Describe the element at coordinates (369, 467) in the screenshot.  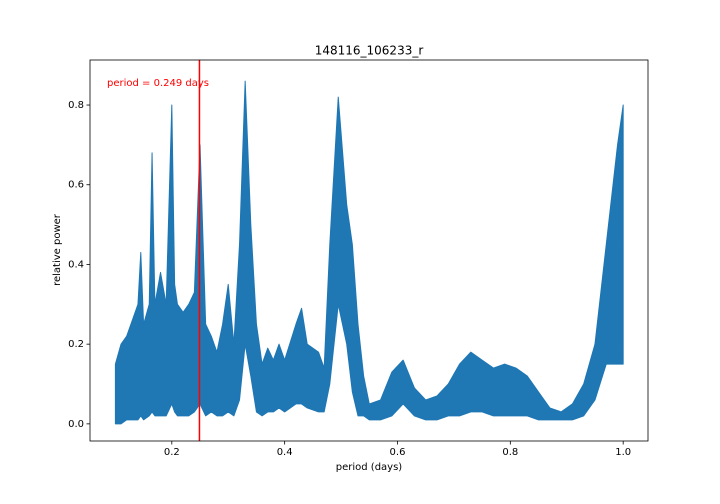
I see `x-axis-label: period (days)` at that location.